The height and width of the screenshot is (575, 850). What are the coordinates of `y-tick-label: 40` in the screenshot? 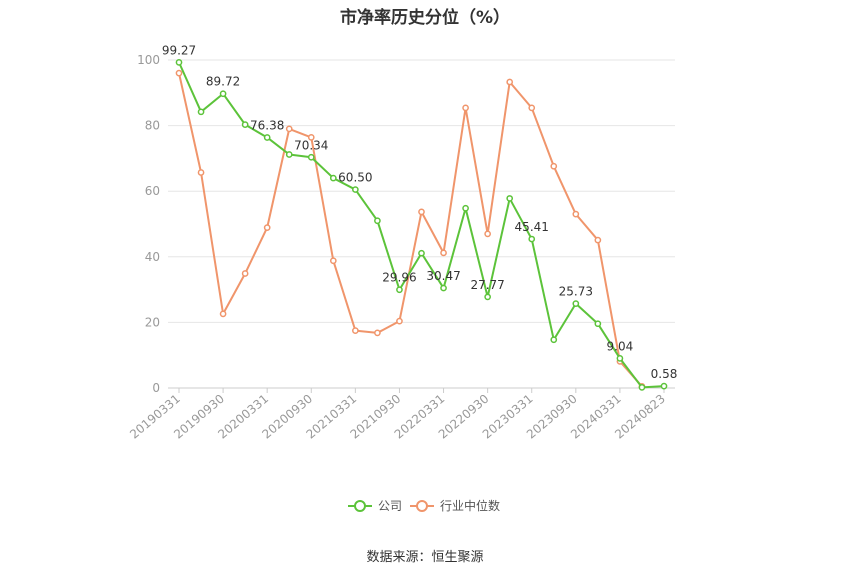 It's located at (152, 257).